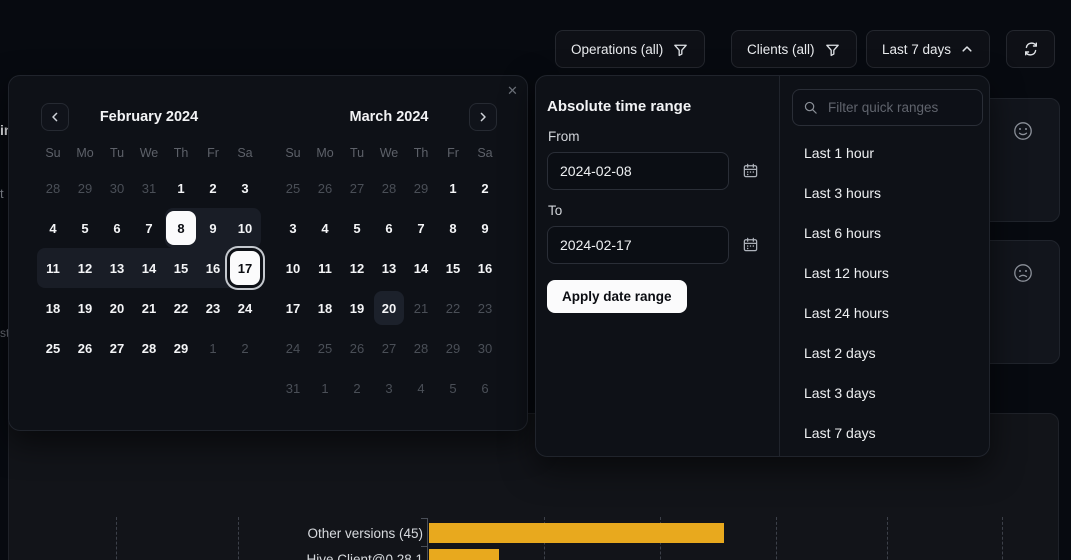 This screenshot has width=1071, height=560. Describe the element at coordinates (149, 154) in the screenshot. I see `weekday-header: Su Mo Tu We Th Fr Sa` at that location.